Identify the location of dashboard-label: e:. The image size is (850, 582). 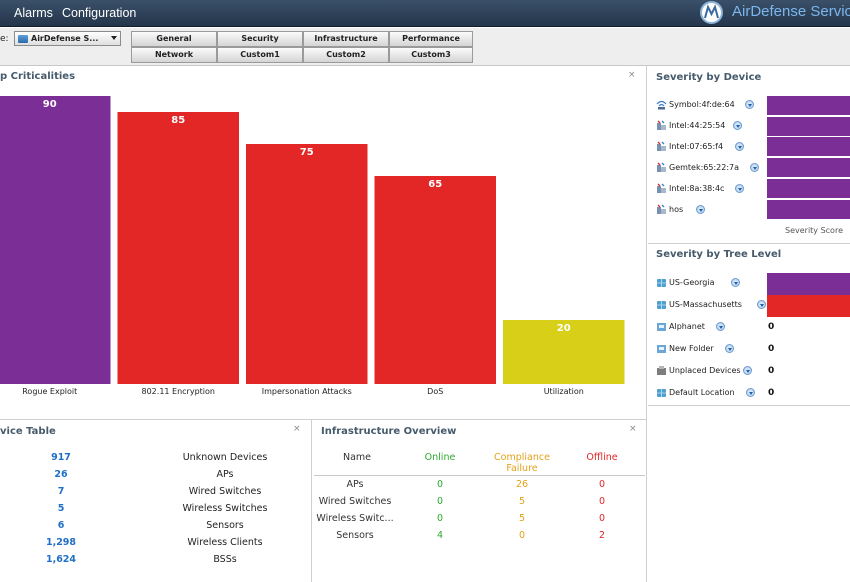
(4, 39).